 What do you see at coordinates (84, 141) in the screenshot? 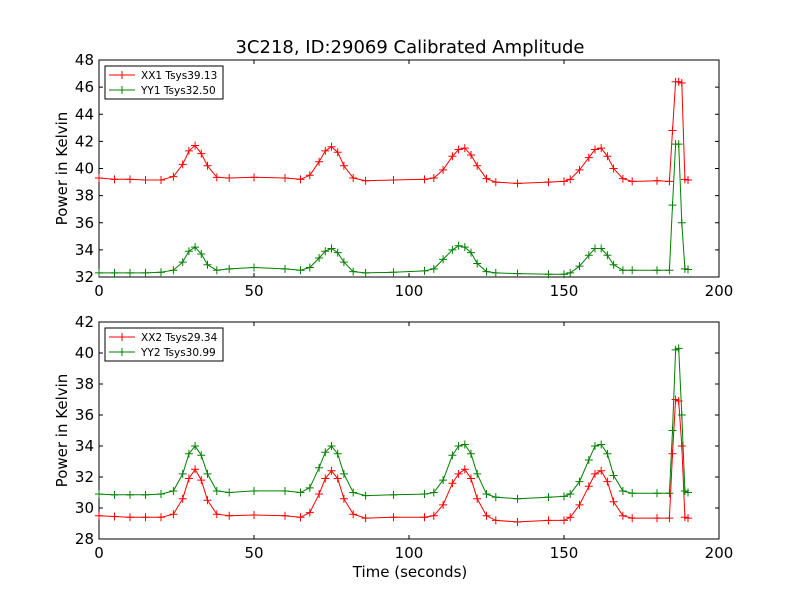
I see `y-tick-label: 42` at bounding box center [84, 141].